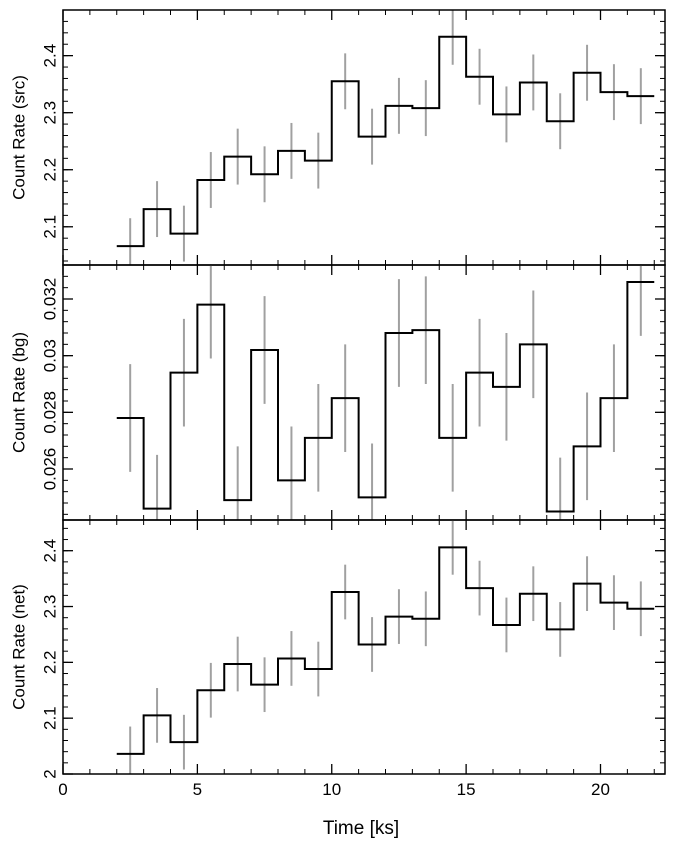 The height and width of the screenshot is (846, 676). I want to click on y-tick-label-net: 2.3, so click(50, 607).